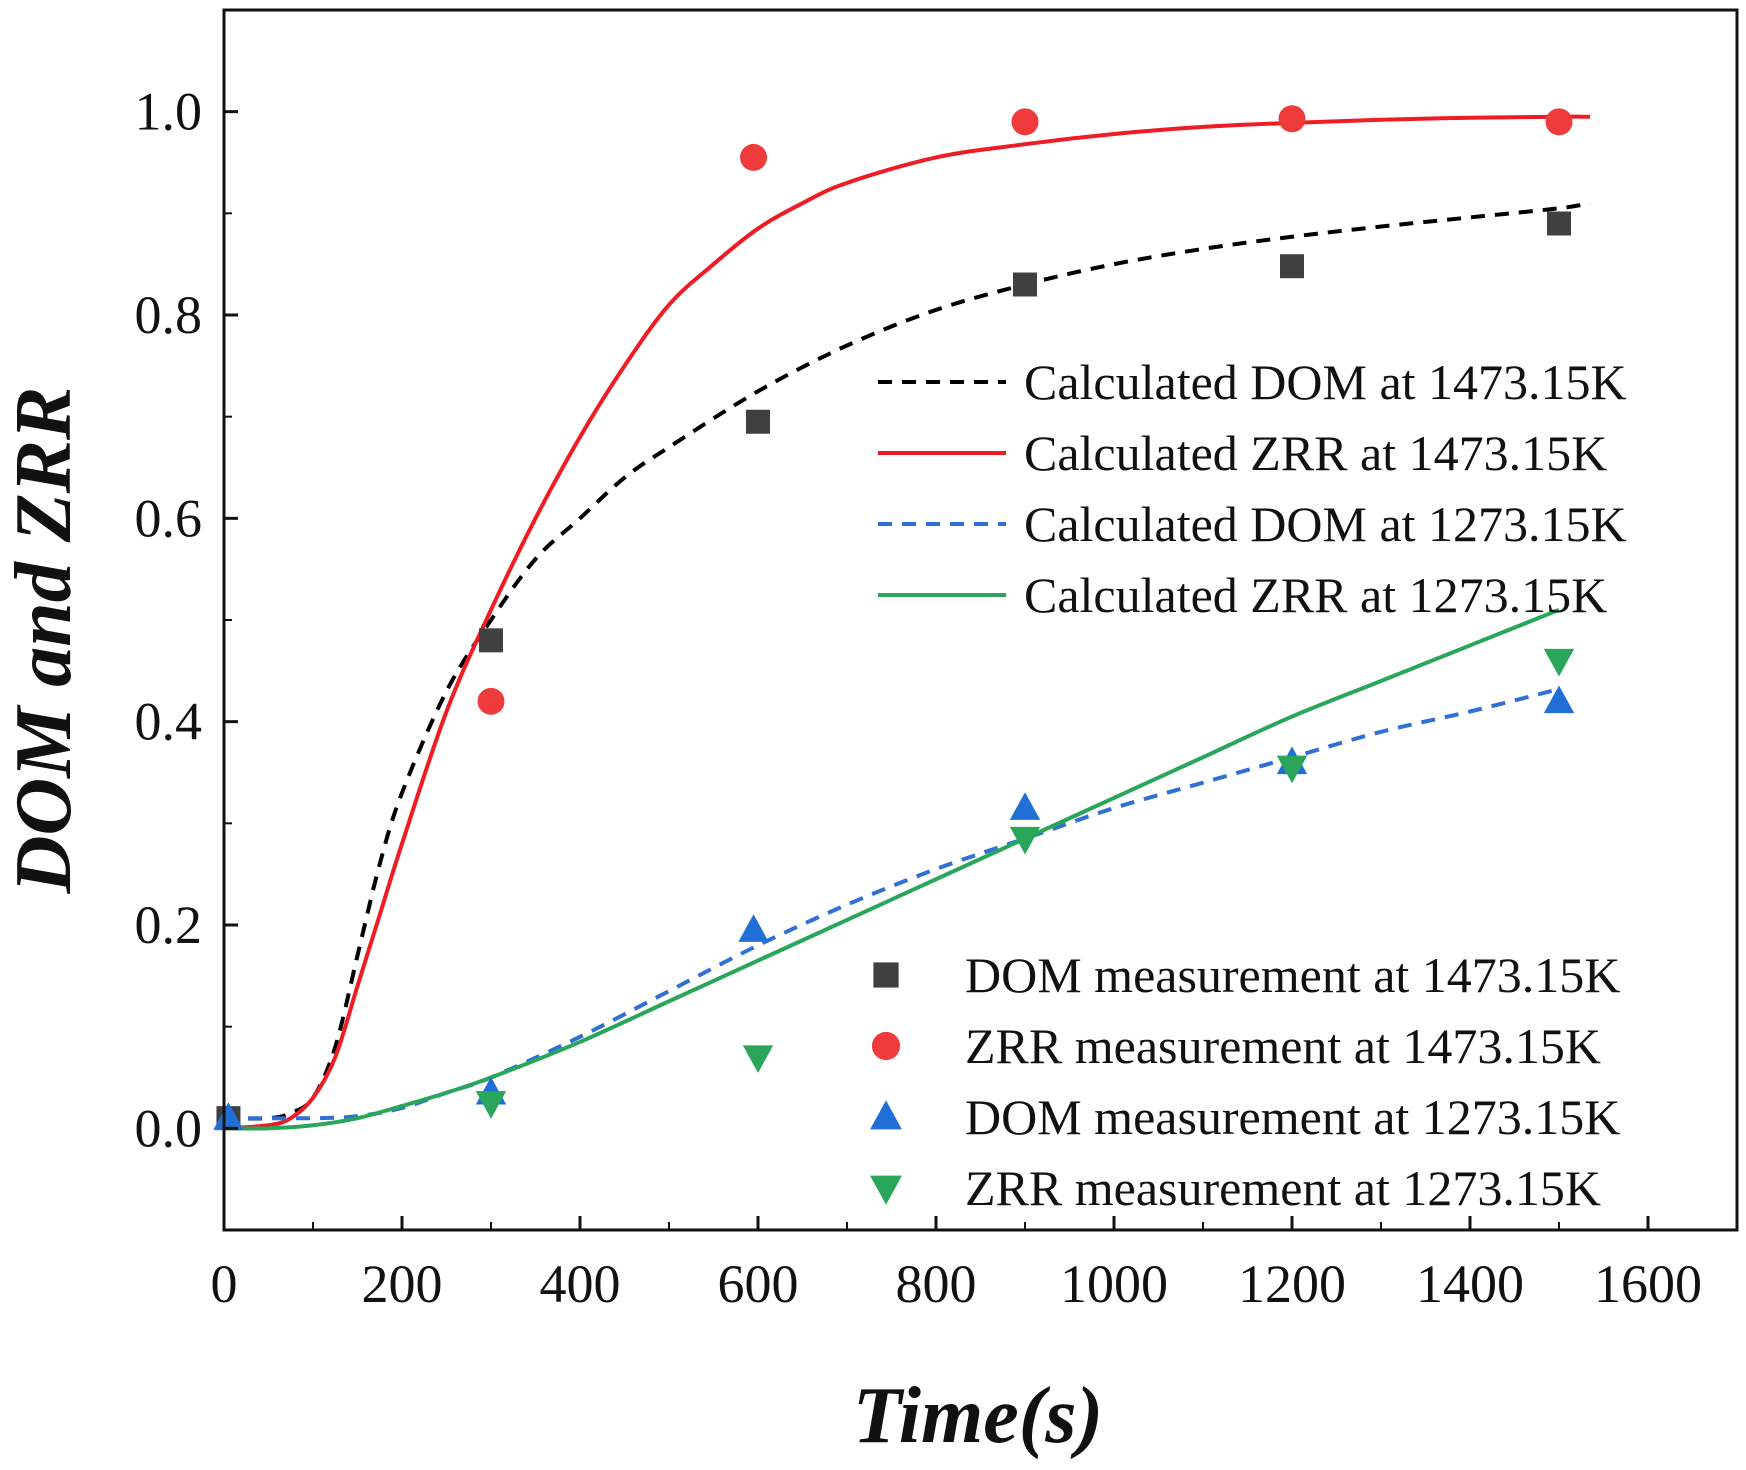 Image resolution: width=1746 pixels, height=1470 pixels. Describe the element at coordinates (169, 518) in the screenshot. I see `y-tick-label: 0.6` at that location.